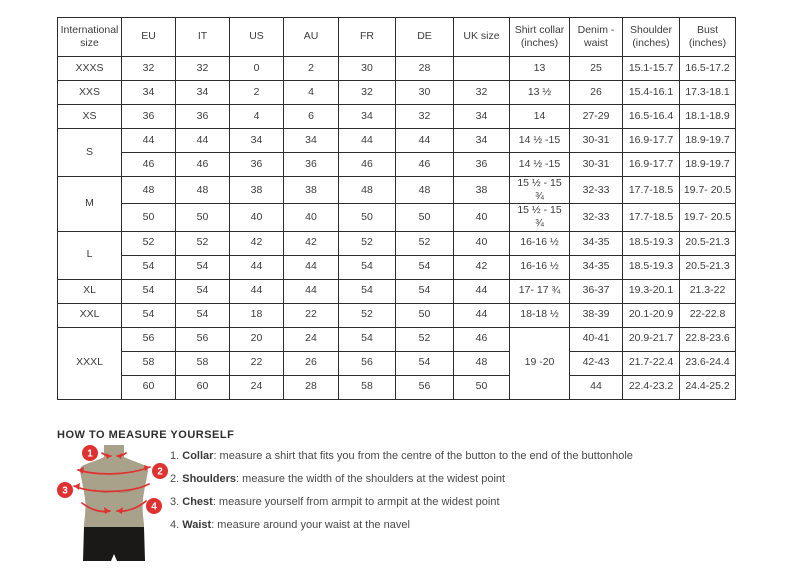 The image size is (787, 571). What do you see at coordinates (89, 92) in the screenshot?
I see `size-group-label: XXS` at bounding box center [89, 92].